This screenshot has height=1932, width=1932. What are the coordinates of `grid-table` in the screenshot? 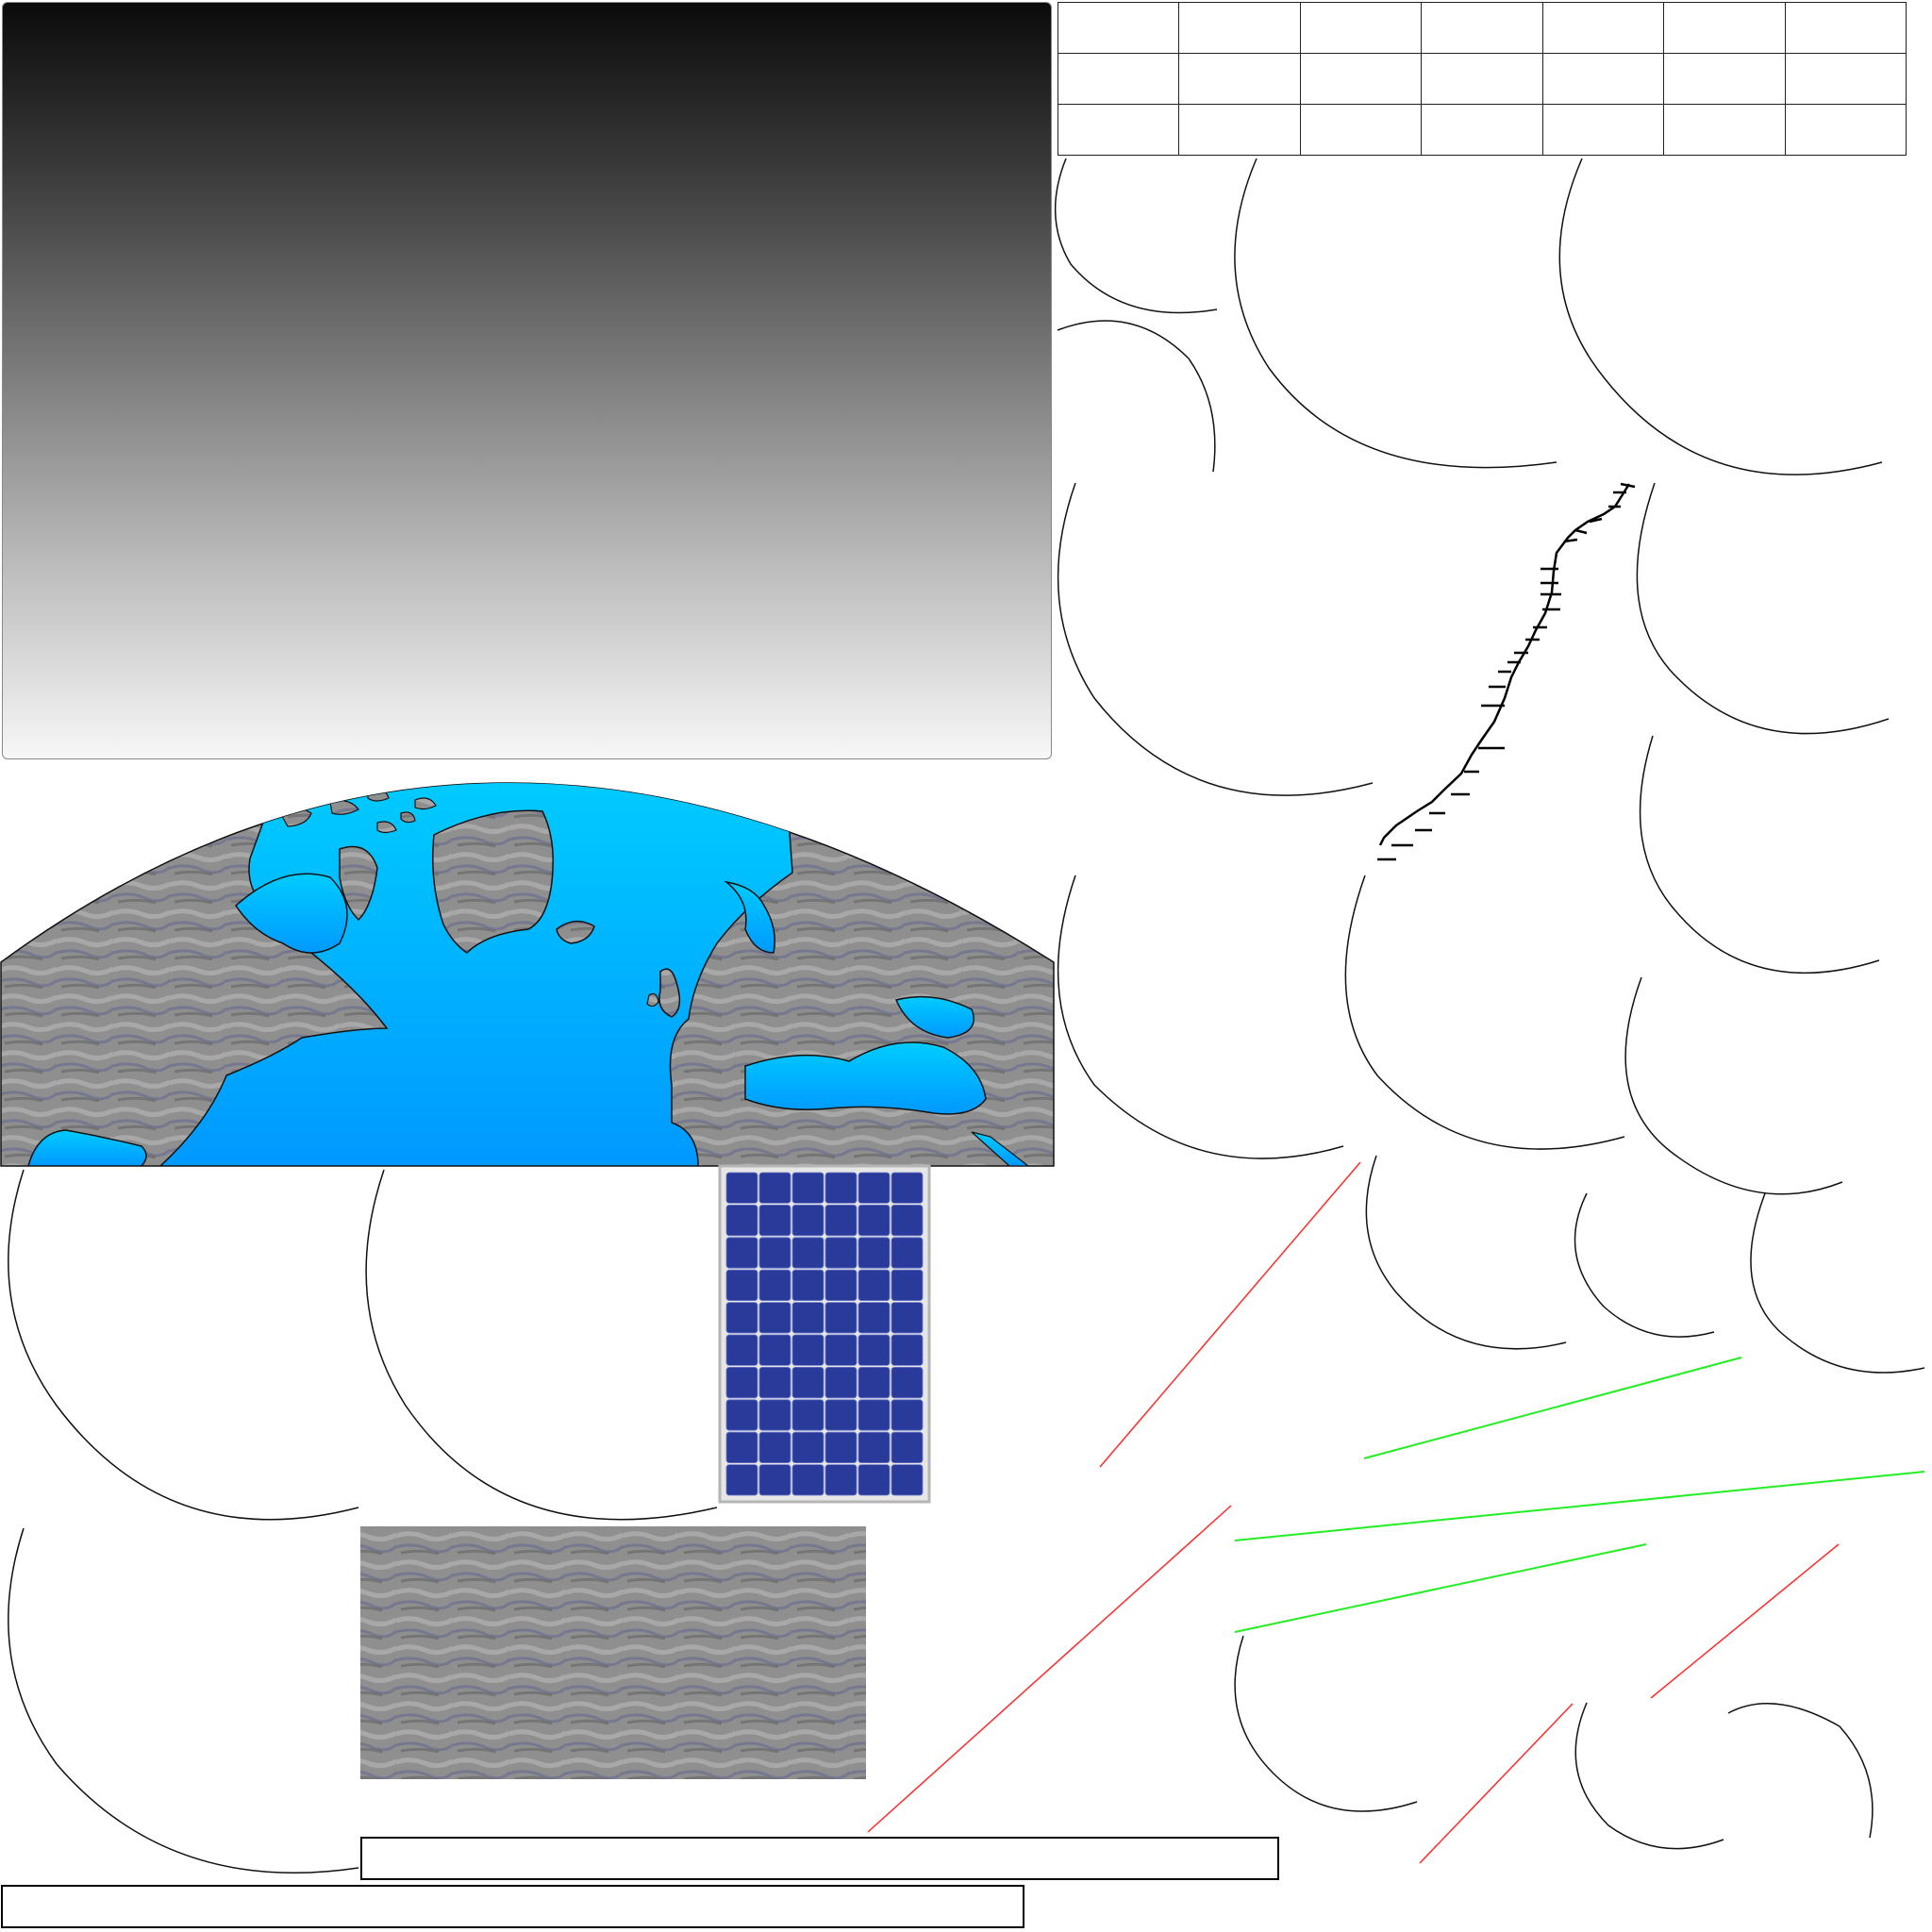 It's located at (1482, 79).